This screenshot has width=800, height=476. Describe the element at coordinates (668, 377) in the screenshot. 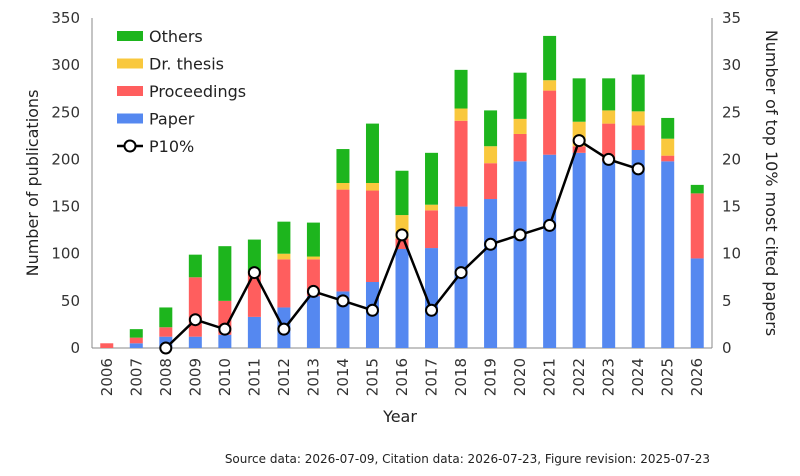

I see `x-tick-label: 2025` at that location.